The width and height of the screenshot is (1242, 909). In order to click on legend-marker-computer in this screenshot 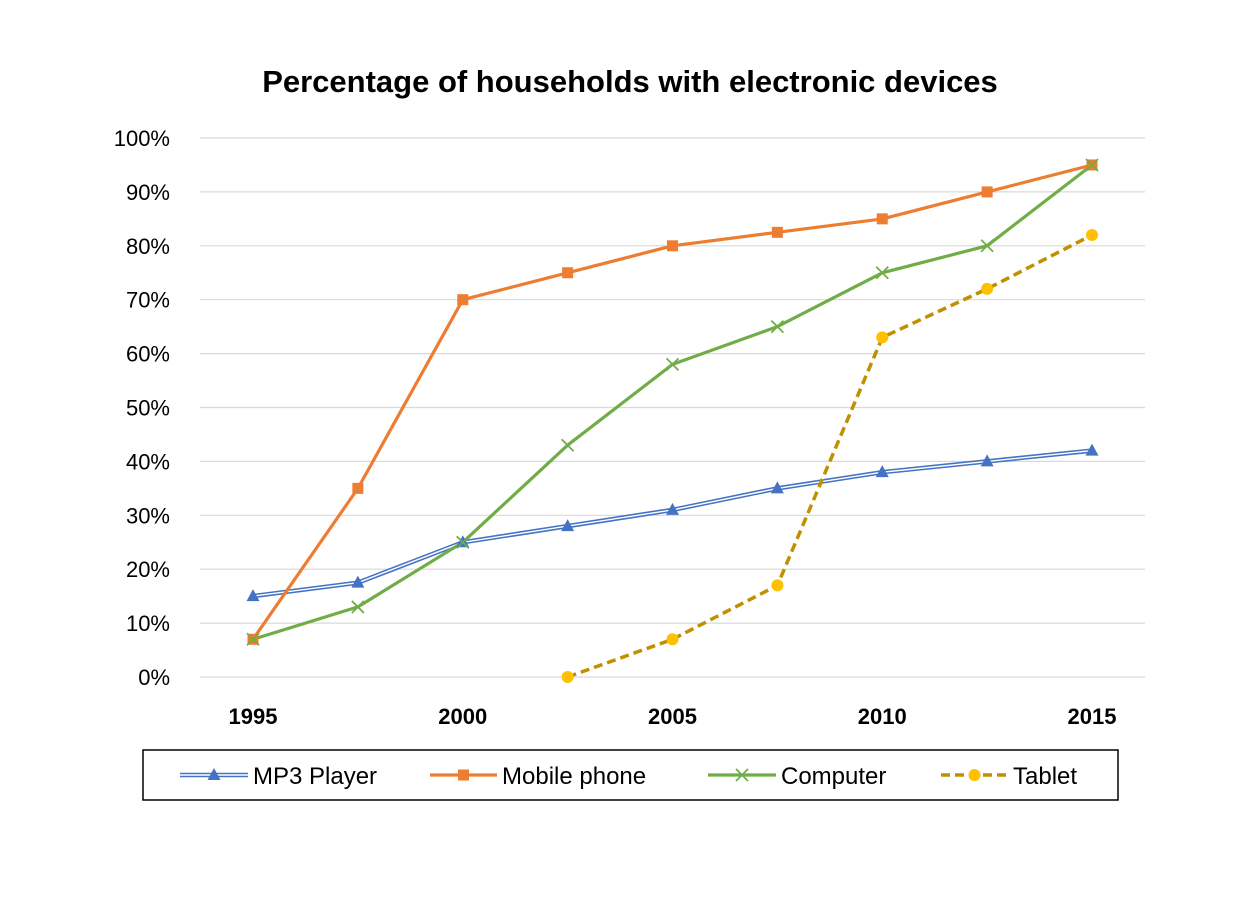, I will do `click(742, 775)`.